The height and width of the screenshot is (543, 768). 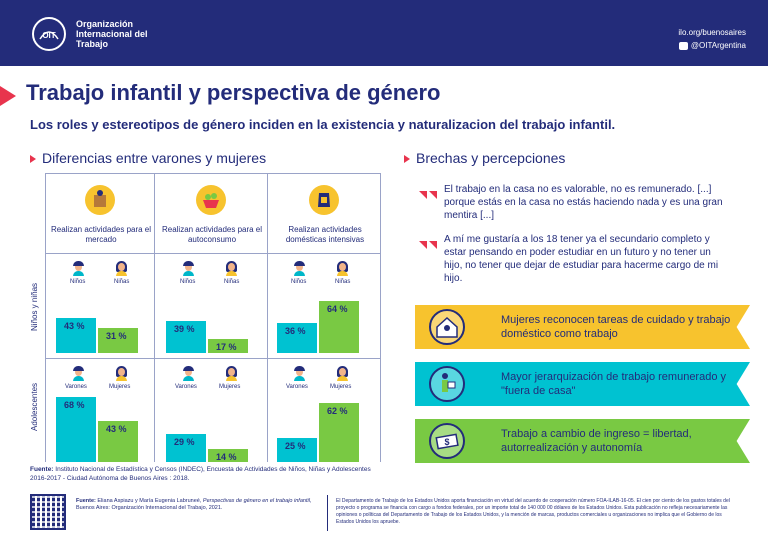 What do you see at coordinates (683, 45) in the screenshot?
I see `twitter-icon` at bounding box center [683, 45].